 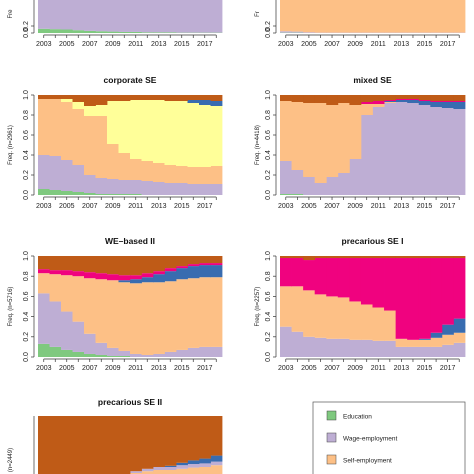 What do you see at coordinates (355, 206) in the screenshot?
I see `x-tick-label: 2009` at bounding box center [355, 206].